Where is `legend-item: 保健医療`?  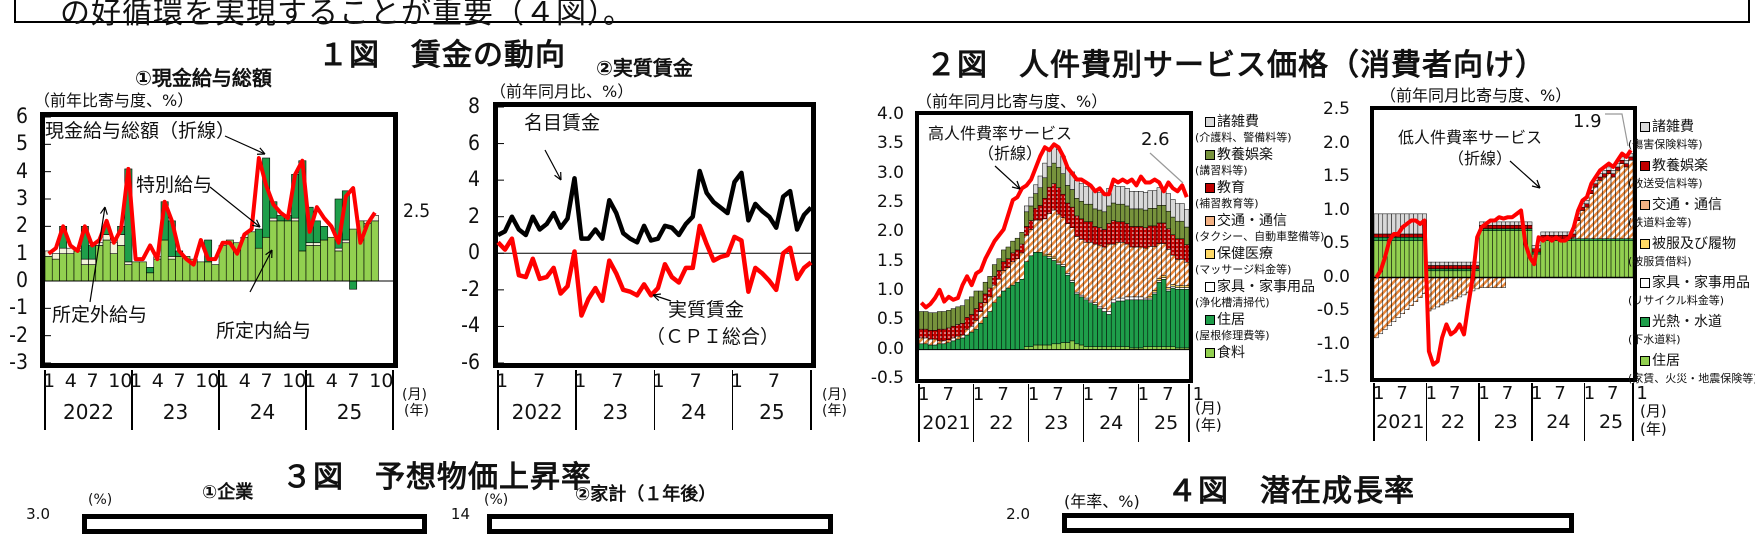 legend-item: 保健医療 is located at coordinates (1239, 254).